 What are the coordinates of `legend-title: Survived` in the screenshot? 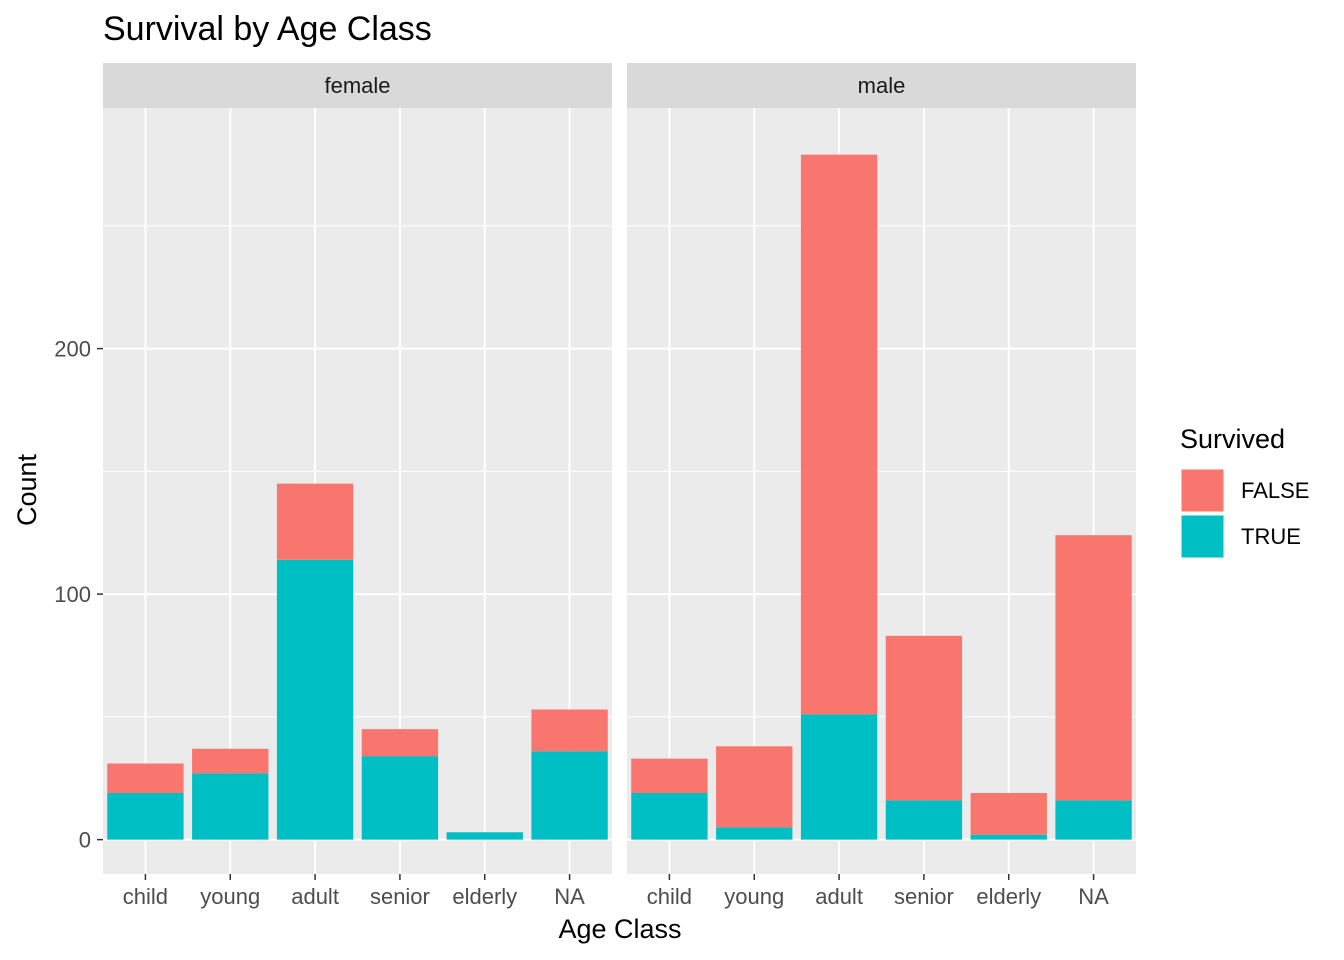 It's located at (1232, 439).